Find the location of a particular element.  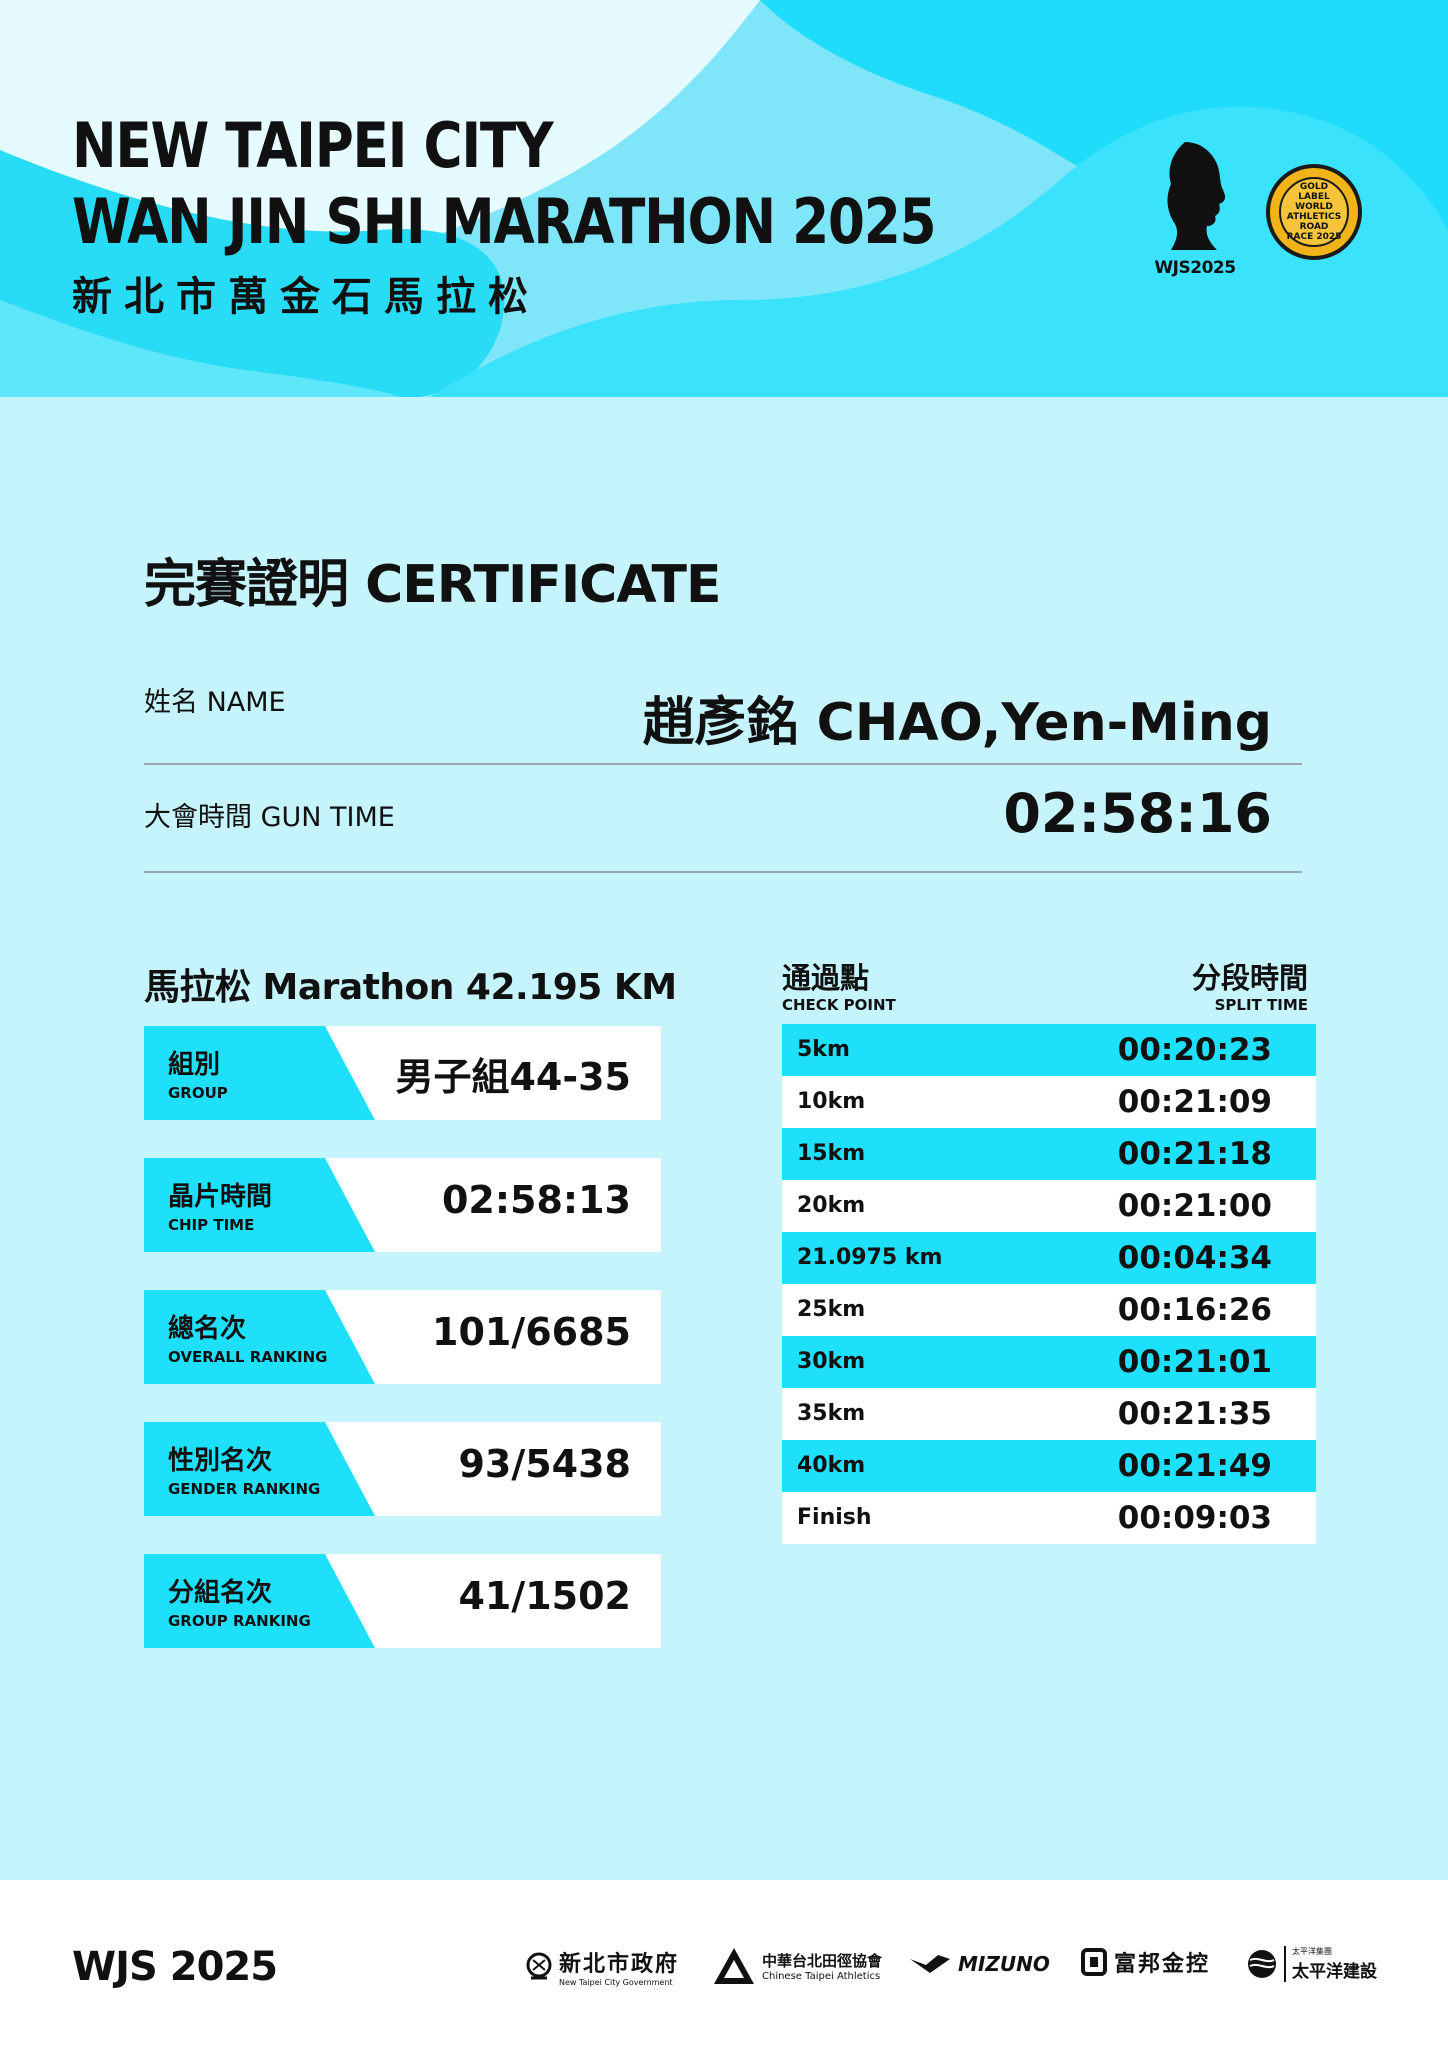

sponsor-mizuno: MIZUNO is located at coordinates (979, 1964).